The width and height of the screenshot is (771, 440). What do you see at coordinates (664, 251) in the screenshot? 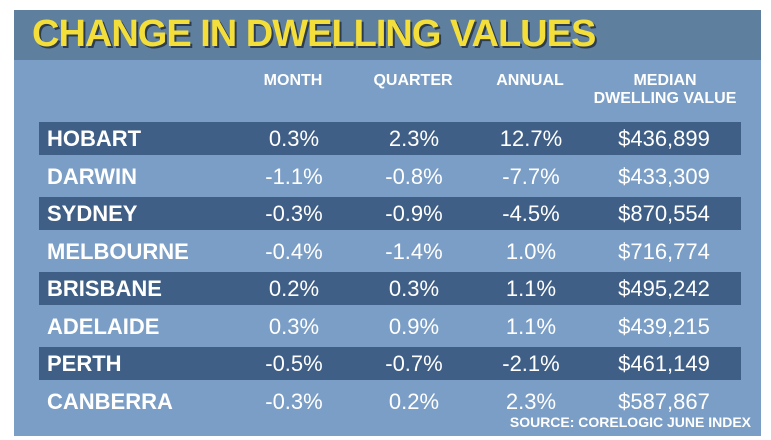
I see `row-median-value: $716,774` at bounding box center [664, 251].